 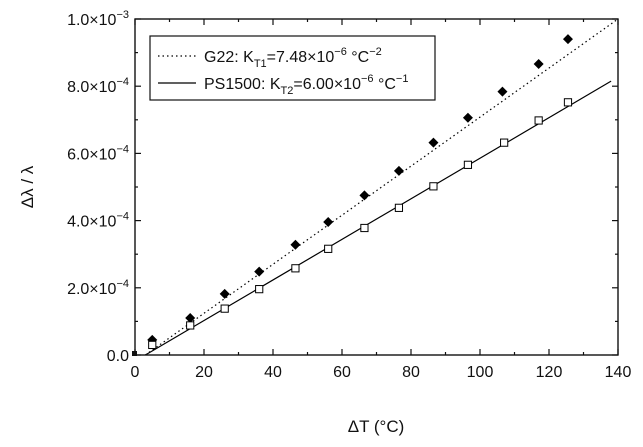 I want to click on y-tick-label: 1.0×10⁻³, so click(x=98, y=19).